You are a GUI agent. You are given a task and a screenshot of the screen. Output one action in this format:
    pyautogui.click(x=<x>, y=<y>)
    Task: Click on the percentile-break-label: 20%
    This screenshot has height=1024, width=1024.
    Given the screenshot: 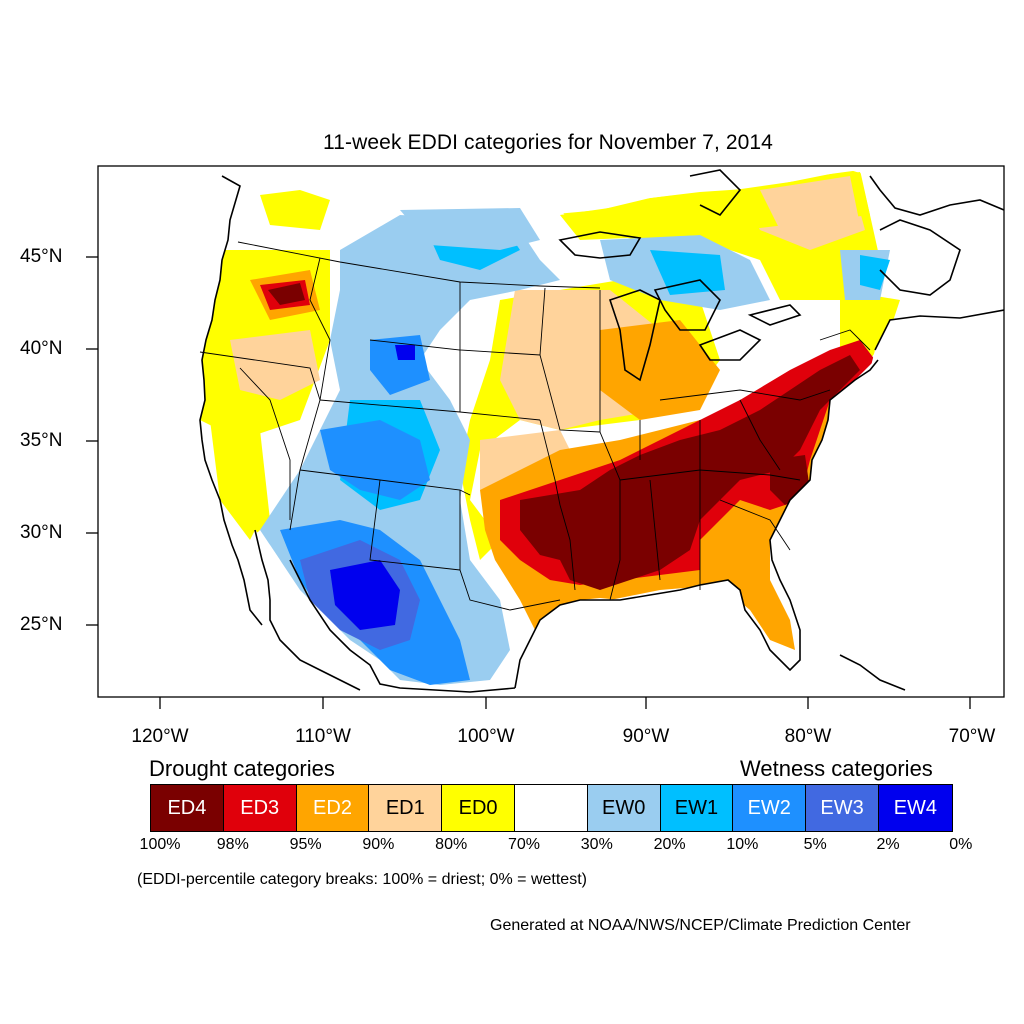 What is the action you would take?
    pyautogui.click(x=669, y=844)
    